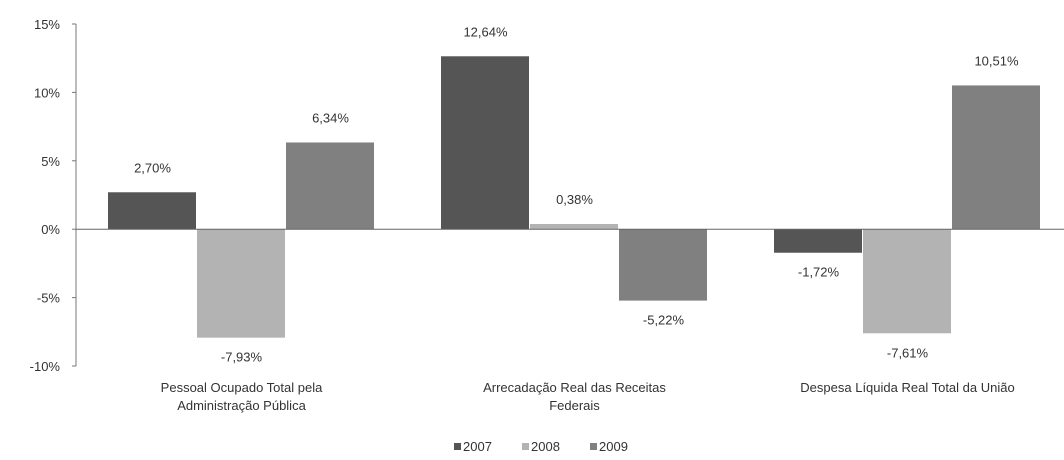  I want to click on data-label-2007-cat2: 12,64%, so click(485, 31).